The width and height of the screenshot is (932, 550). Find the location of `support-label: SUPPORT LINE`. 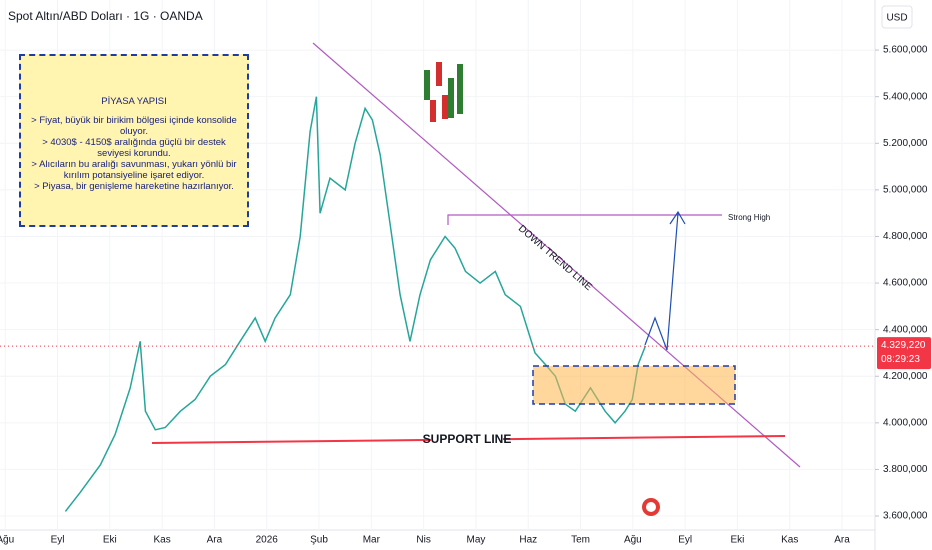

support-label: SUPPORT LINE is located at coordinates (467, 439).